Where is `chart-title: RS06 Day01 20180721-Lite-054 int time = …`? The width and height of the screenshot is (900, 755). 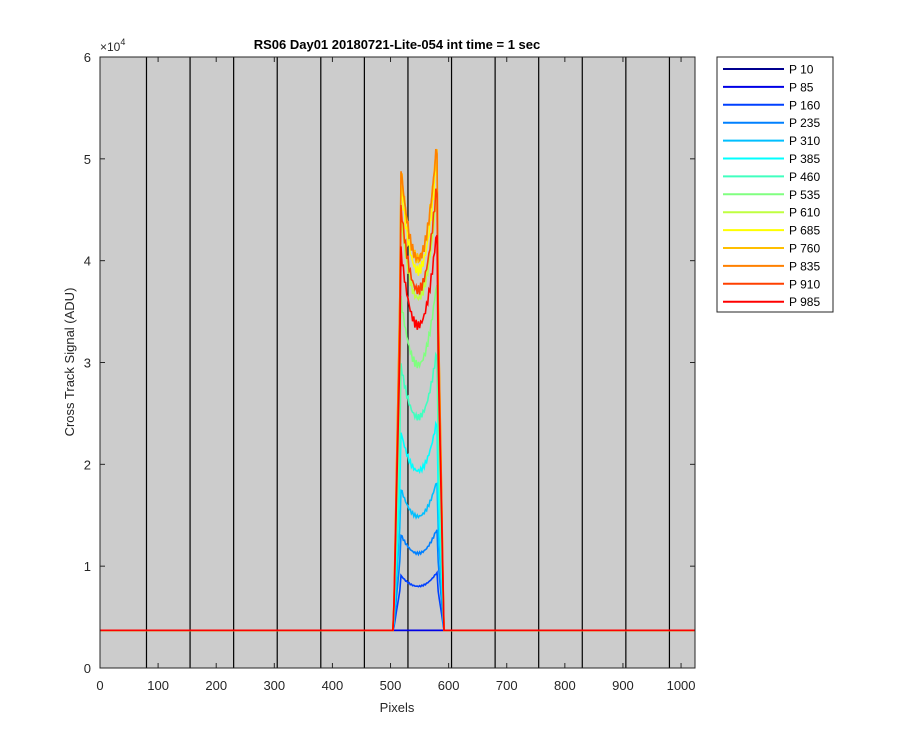 chart-title: RS06 Day01 20180721-Lite-054 int time = … is located at coordinates (397, 44).